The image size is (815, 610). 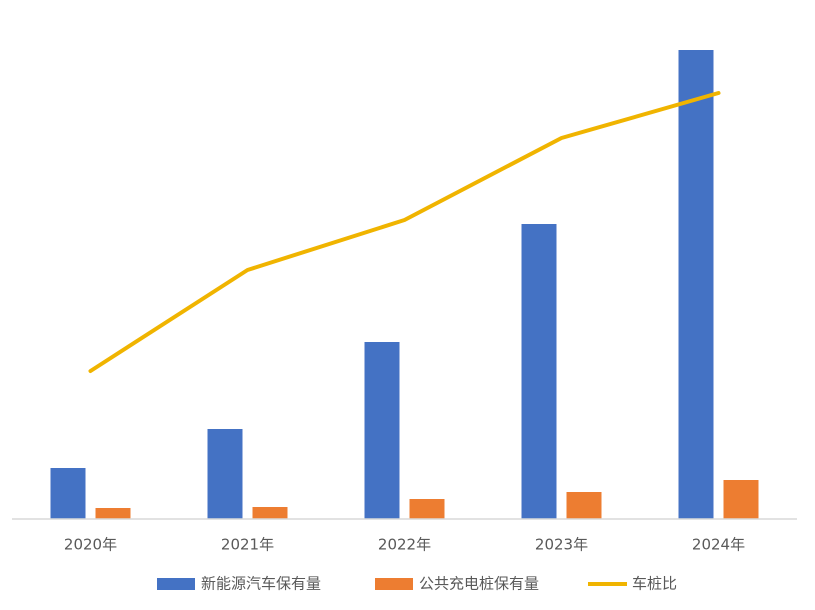 What do you see at coordinates (247, 545) in the screenshot?
I see `x-tick-label: 2021年` at bounding box center [247, 545].